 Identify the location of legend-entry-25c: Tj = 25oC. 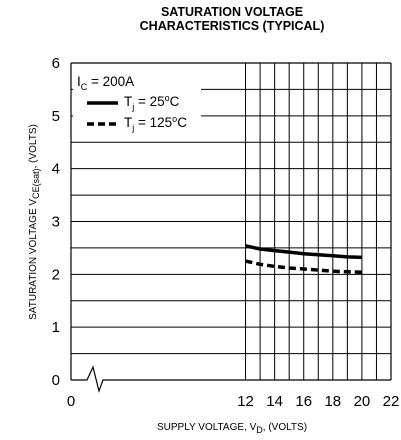
(152, 102).